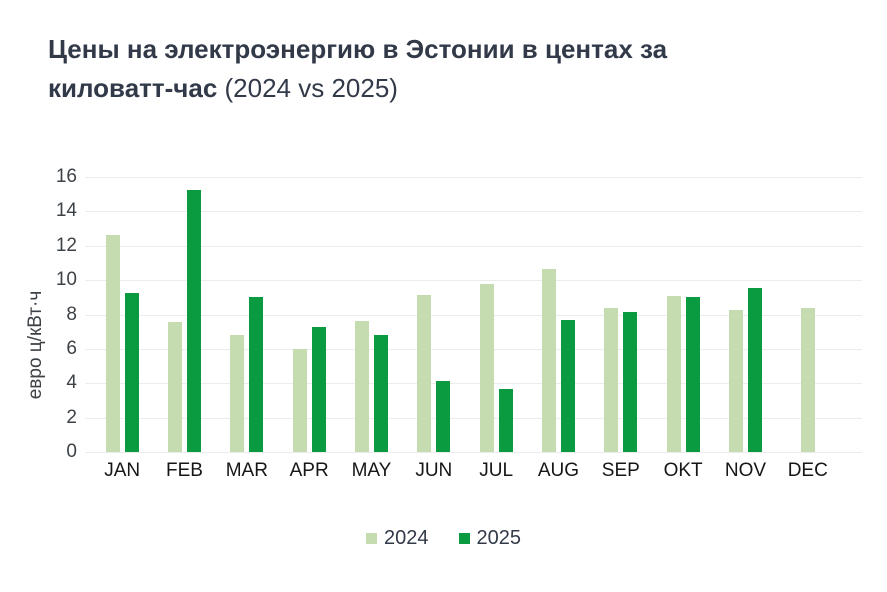 This screenshot has height=592, width=887. I want to click on bar-2025-apr, so click(318, 389).